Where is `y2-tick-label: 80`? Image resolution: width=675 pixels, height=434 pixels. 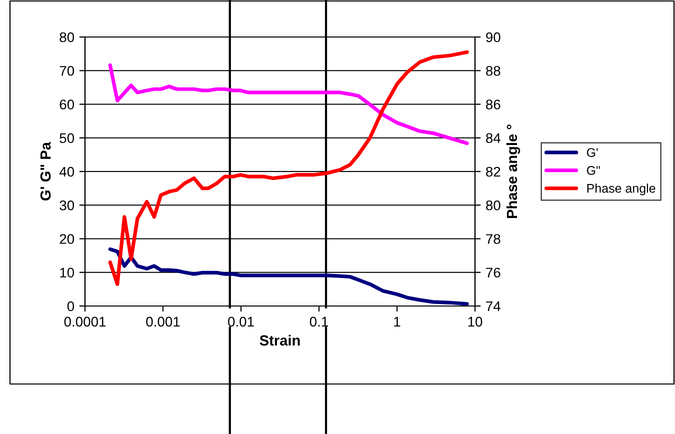 y2-tick-label: 80 is located at coordinates (493, 205).